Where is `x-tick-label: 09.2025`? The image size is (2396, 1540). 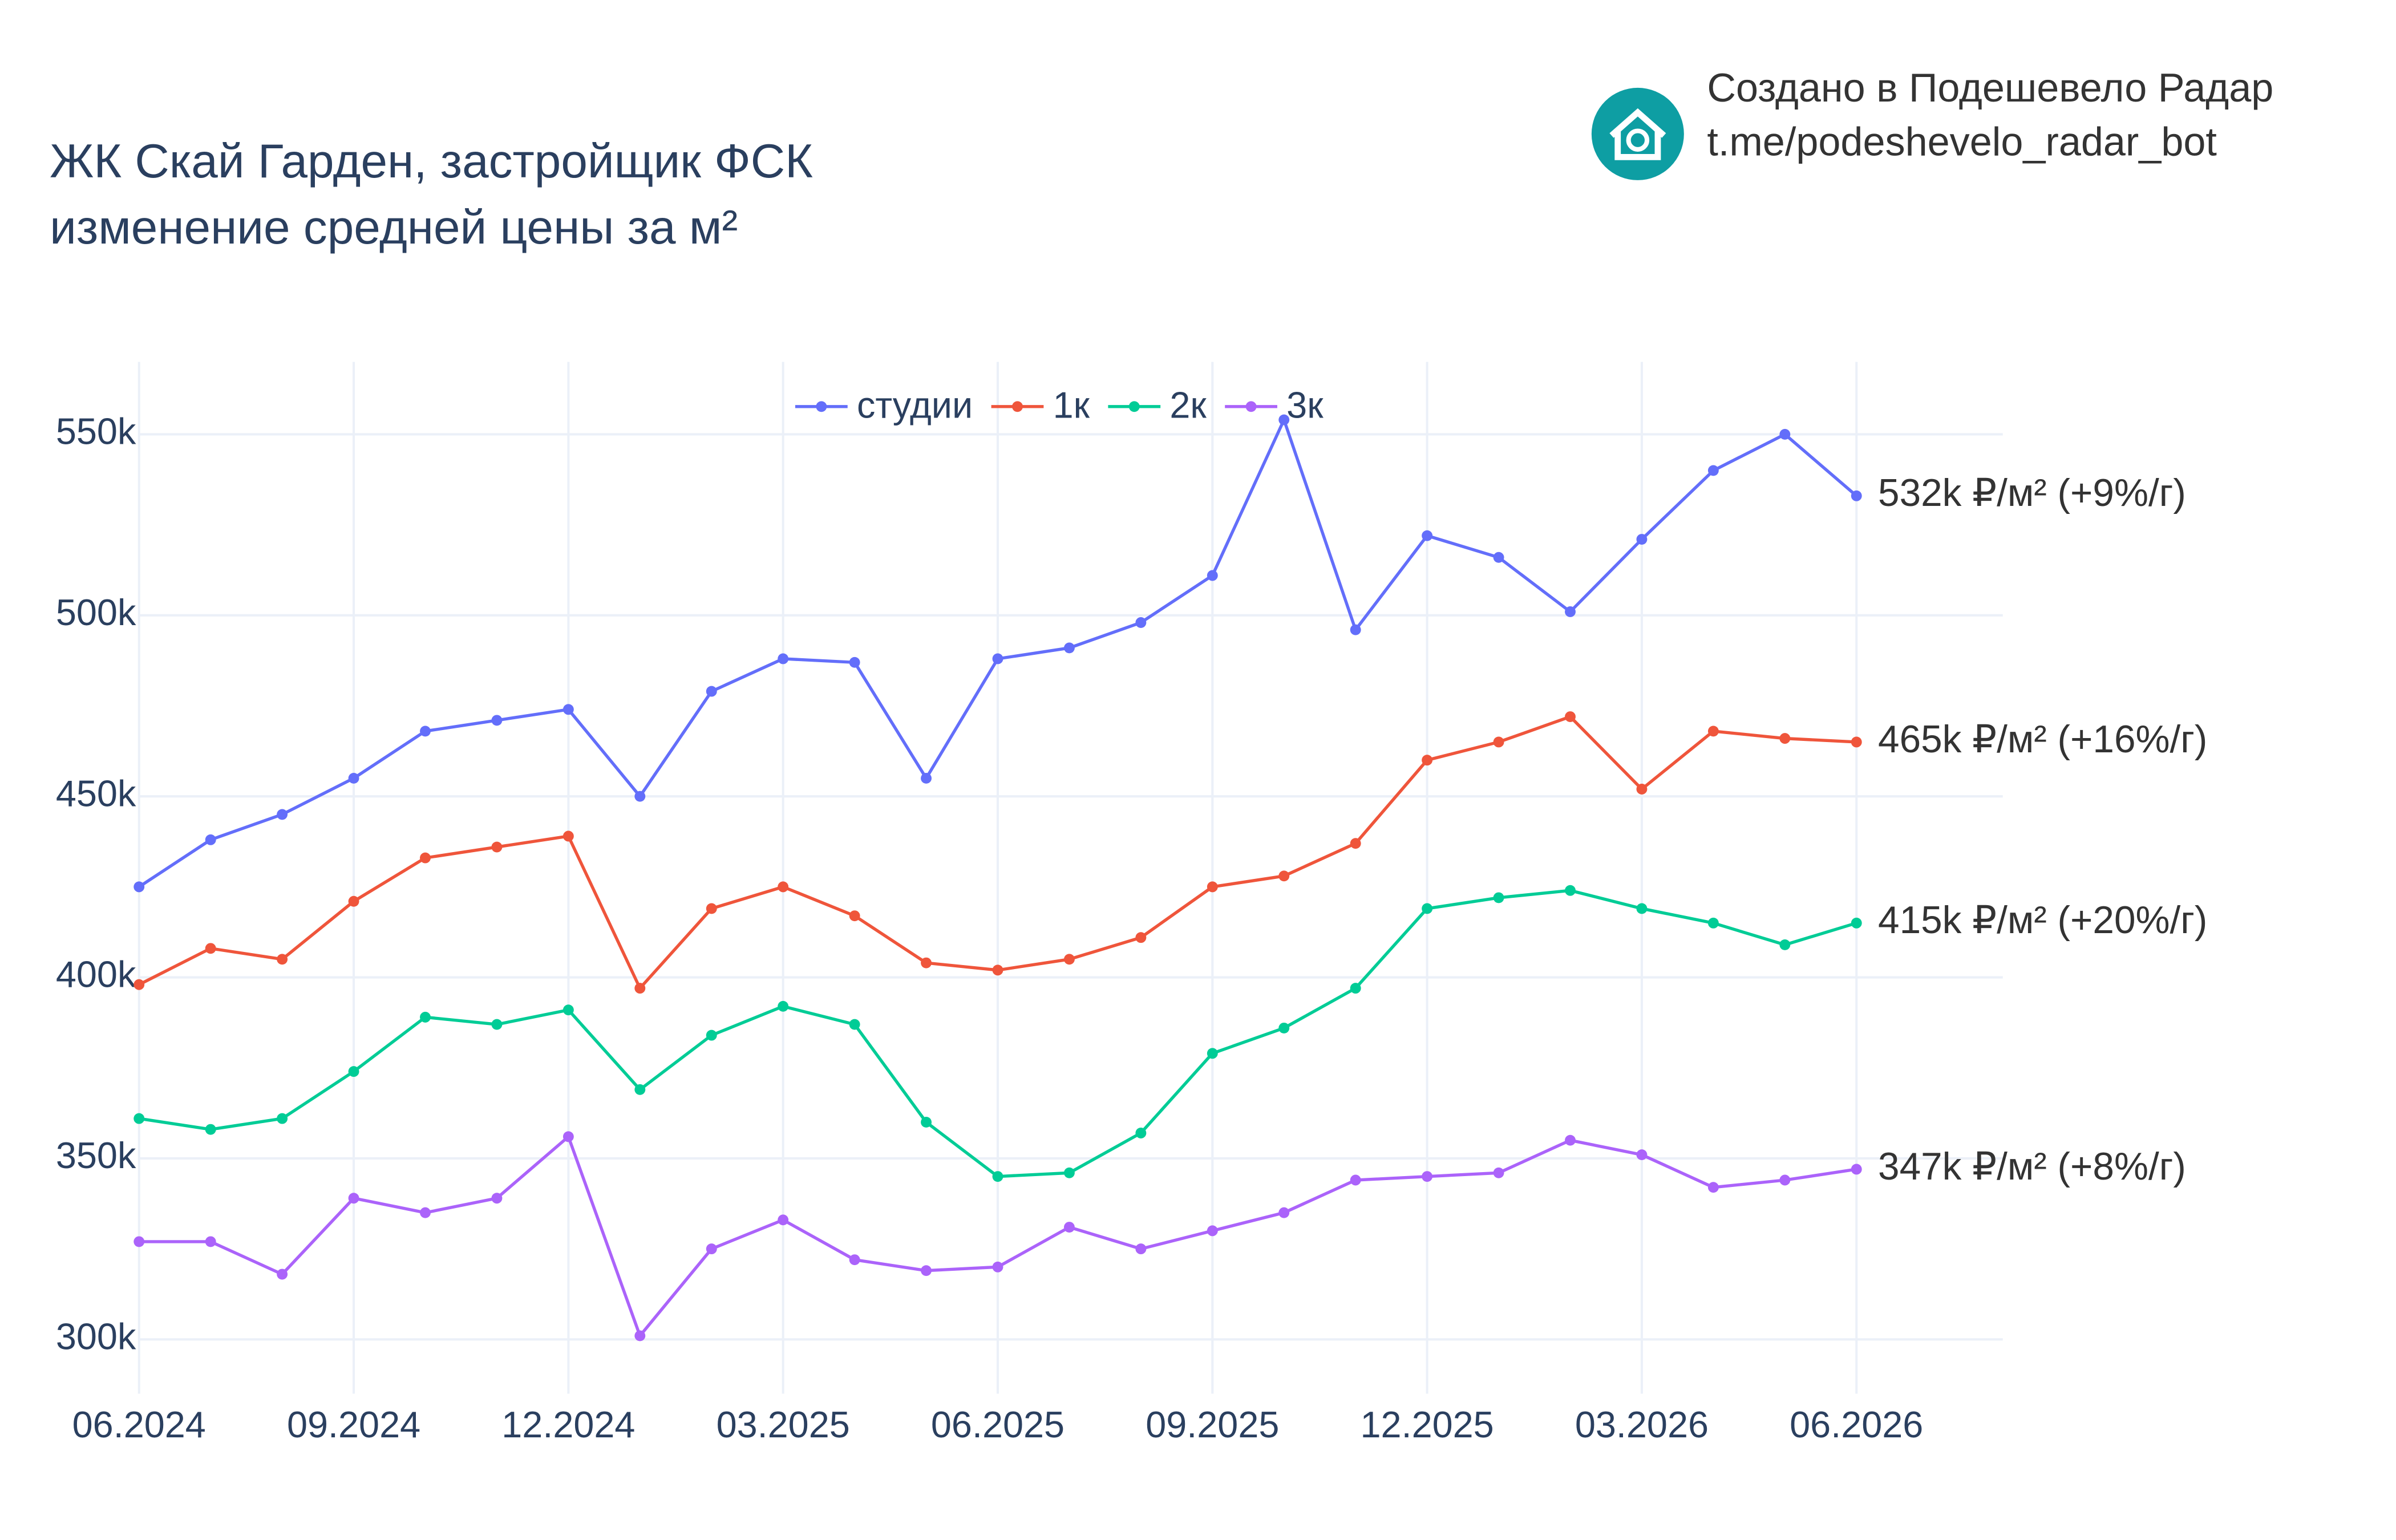 x-tick-label: 09.2025 is located at coordinates (1212, 1425).